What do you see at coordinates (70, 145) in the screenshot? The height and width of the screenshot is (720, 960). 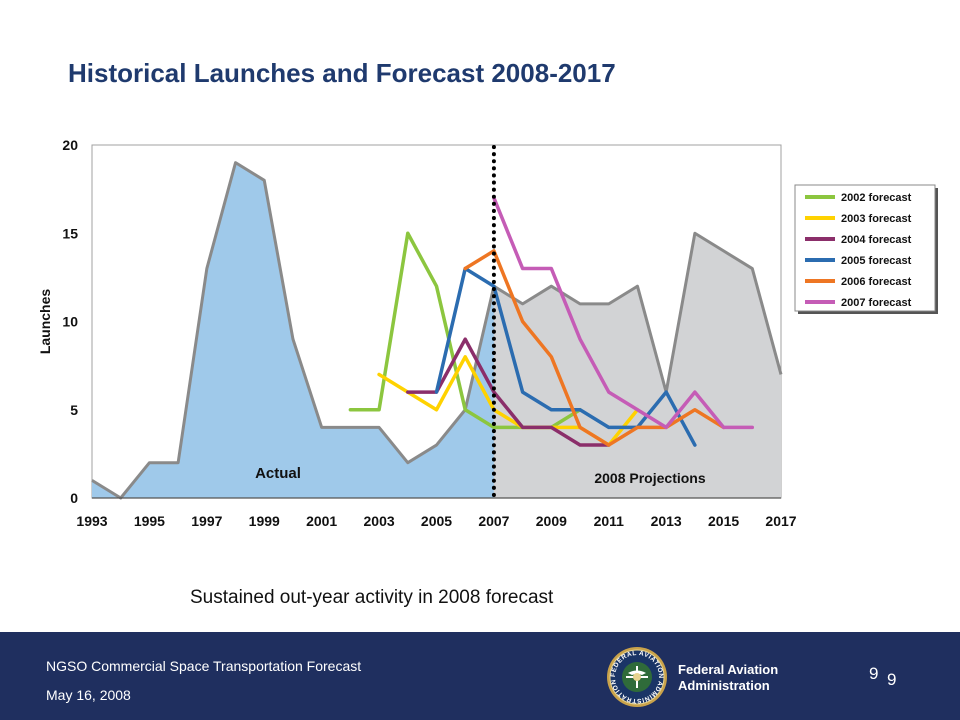 I see `y-tick-label: 20` at bounding box center [70, 145].